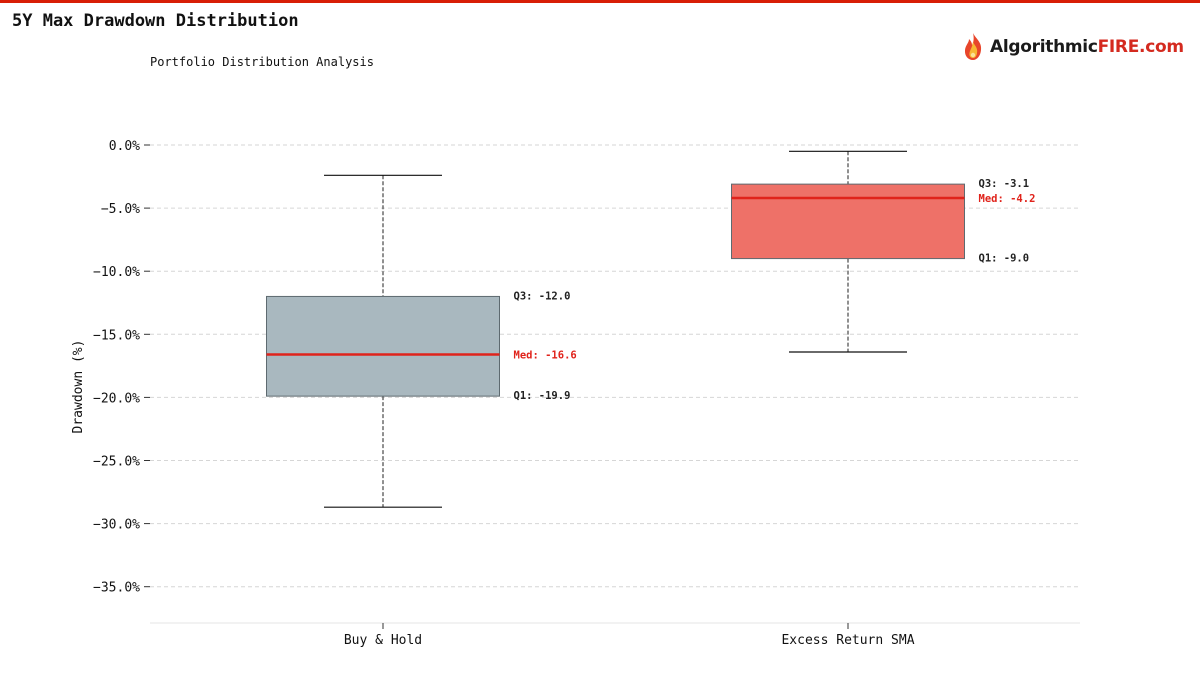 The width and height of the screenshot is (1200, 700). I want to click on chart-title: 5Y Max Drawdown Distribution, so click(155, 21).